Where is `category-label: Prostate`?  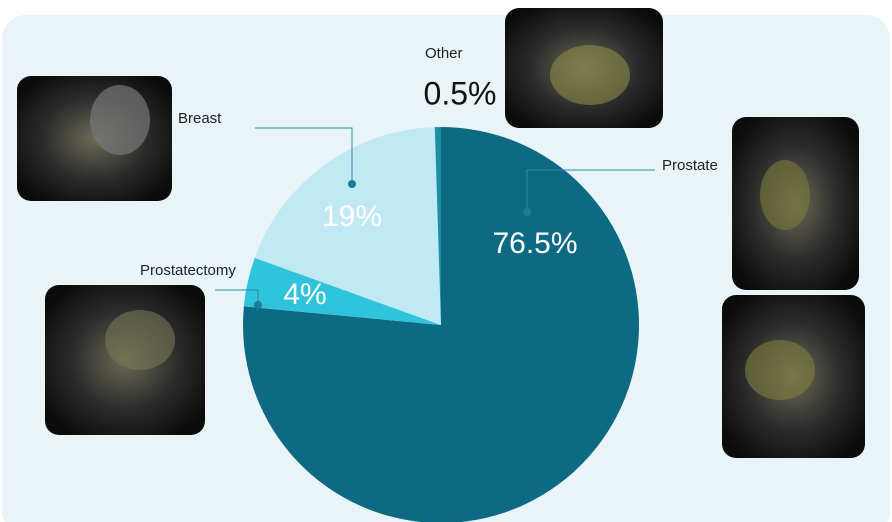 category-label: Prostate is located at coordinates (690, 165).